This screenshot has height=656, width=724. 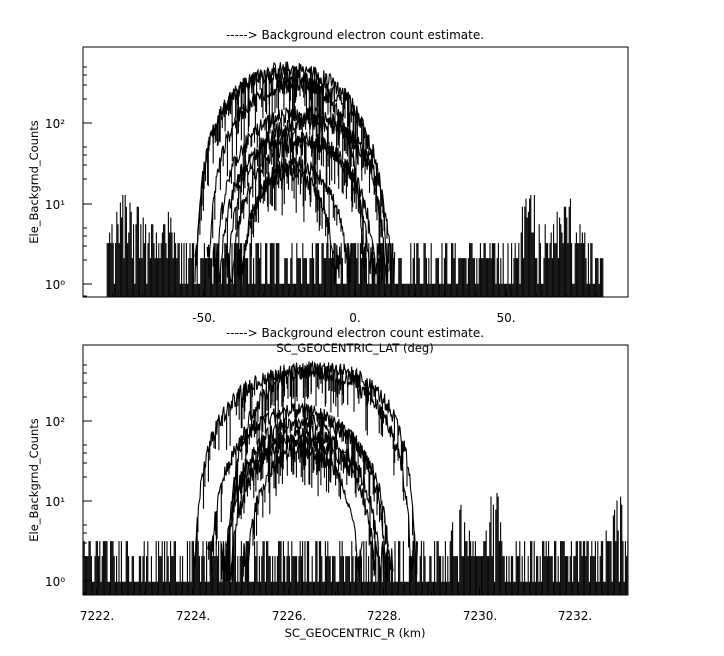 I want to click on panel-2-x-tick-label: 7222., so click(x=97, y=616).